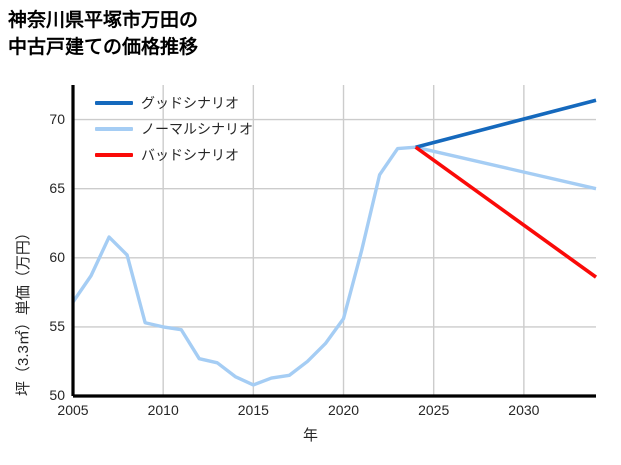 The image size is (621, 465). What do you see at coordinates (57, 395) in the screenshot?
I see `y-tick-label: 50` at bounding box center [57, 395].